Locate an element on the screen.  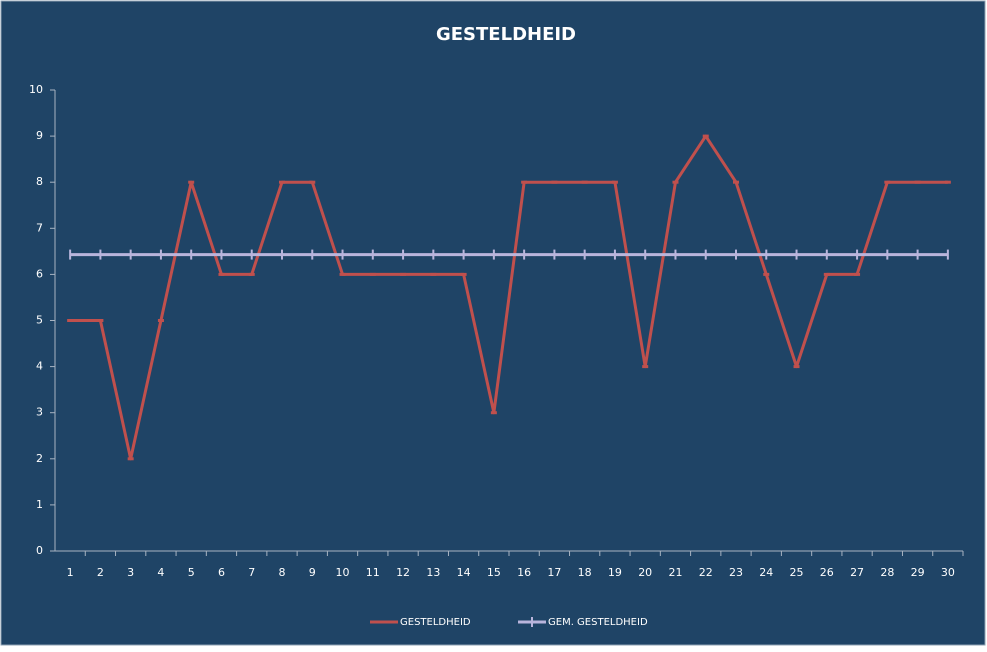
x-tick-label: 20 is located at coordinates (645, 572).